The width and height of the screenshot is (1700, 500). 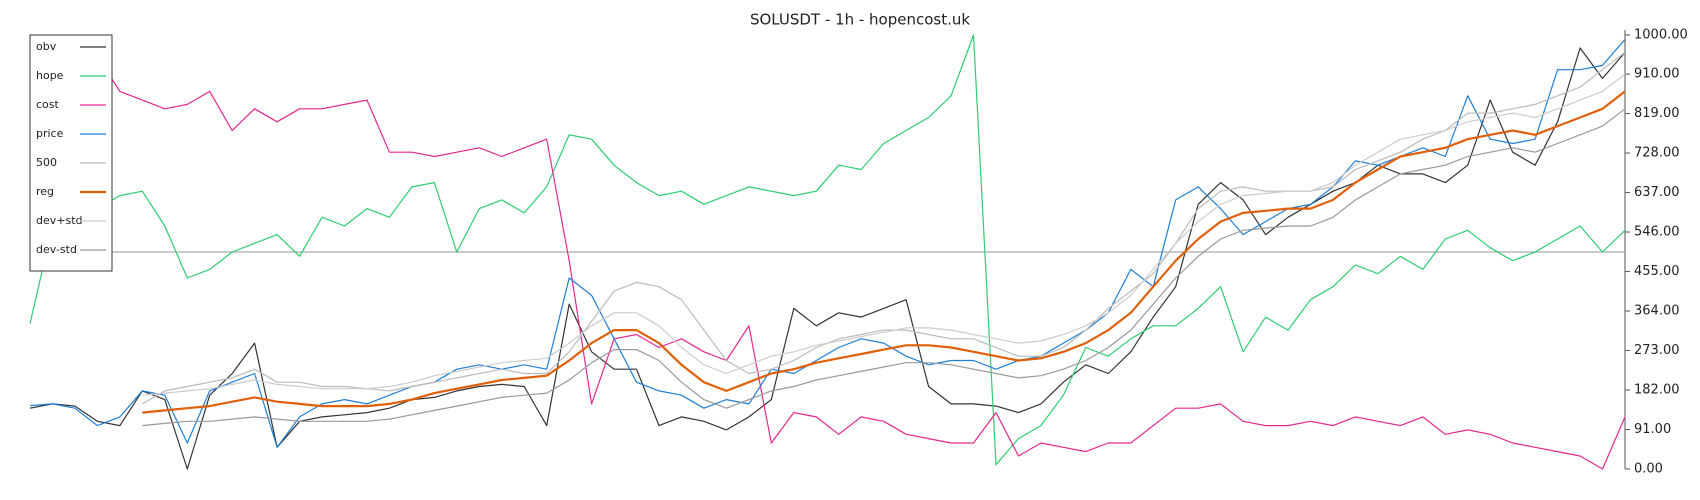 What do you see at coordinates (56, 249) in the screenshot?
I see `legend-label: dev-std` at bounding box center [56, 249].